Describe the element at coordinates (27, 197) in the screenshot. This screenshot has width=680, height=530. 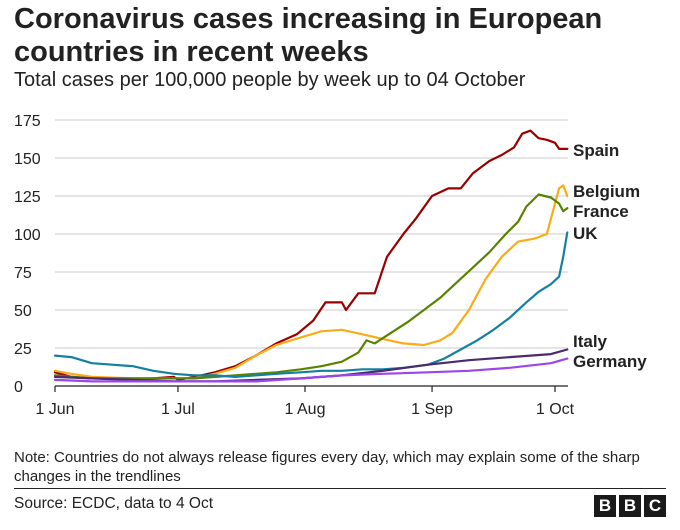
I see `y-tick-label: 125` at that location.